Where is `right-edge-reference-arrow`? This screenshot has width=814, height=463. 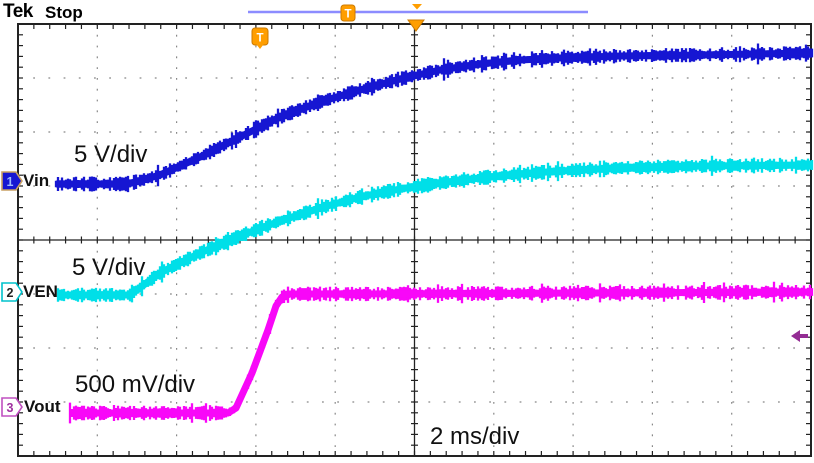
right-edge-reference-arrow is located at coordinates (799, 336).